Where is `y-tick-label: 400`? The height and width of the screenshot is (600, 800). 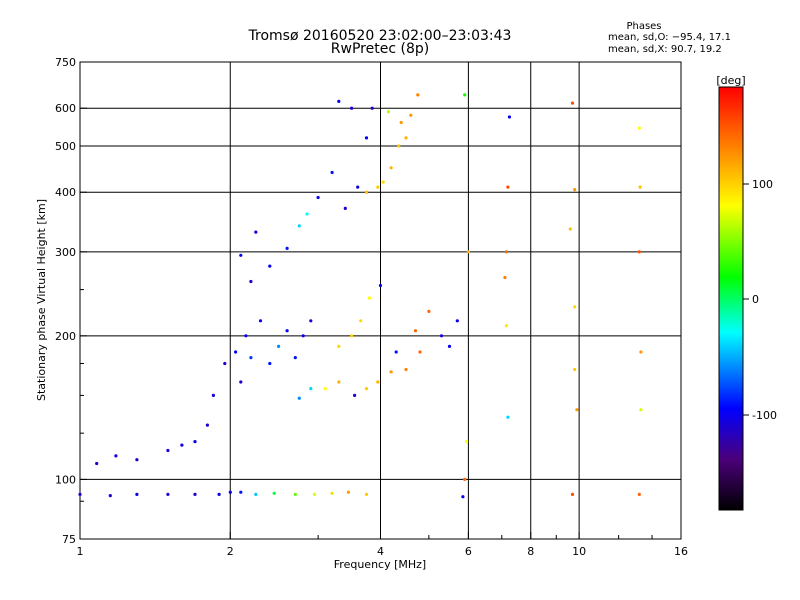 y-tick-label: 400 is located at coordinates (65, 192).